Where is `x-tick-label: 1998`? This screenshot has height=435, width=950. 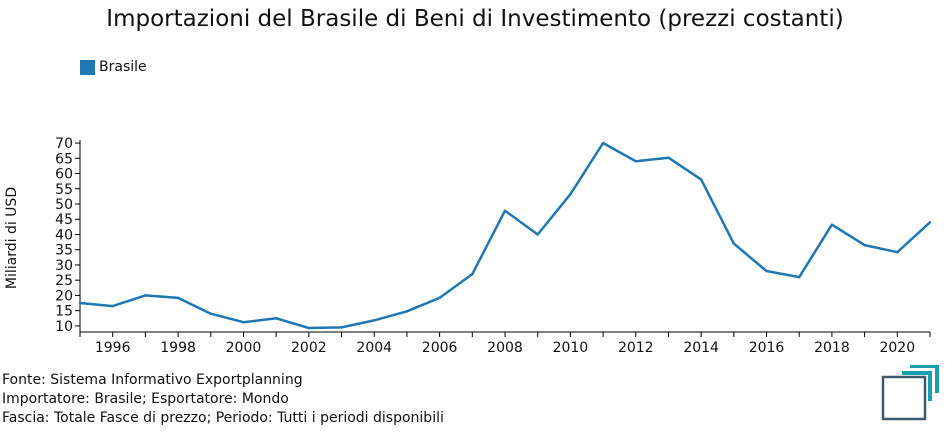
x-tick-label: 1998 is located at coordinates (178, 348).